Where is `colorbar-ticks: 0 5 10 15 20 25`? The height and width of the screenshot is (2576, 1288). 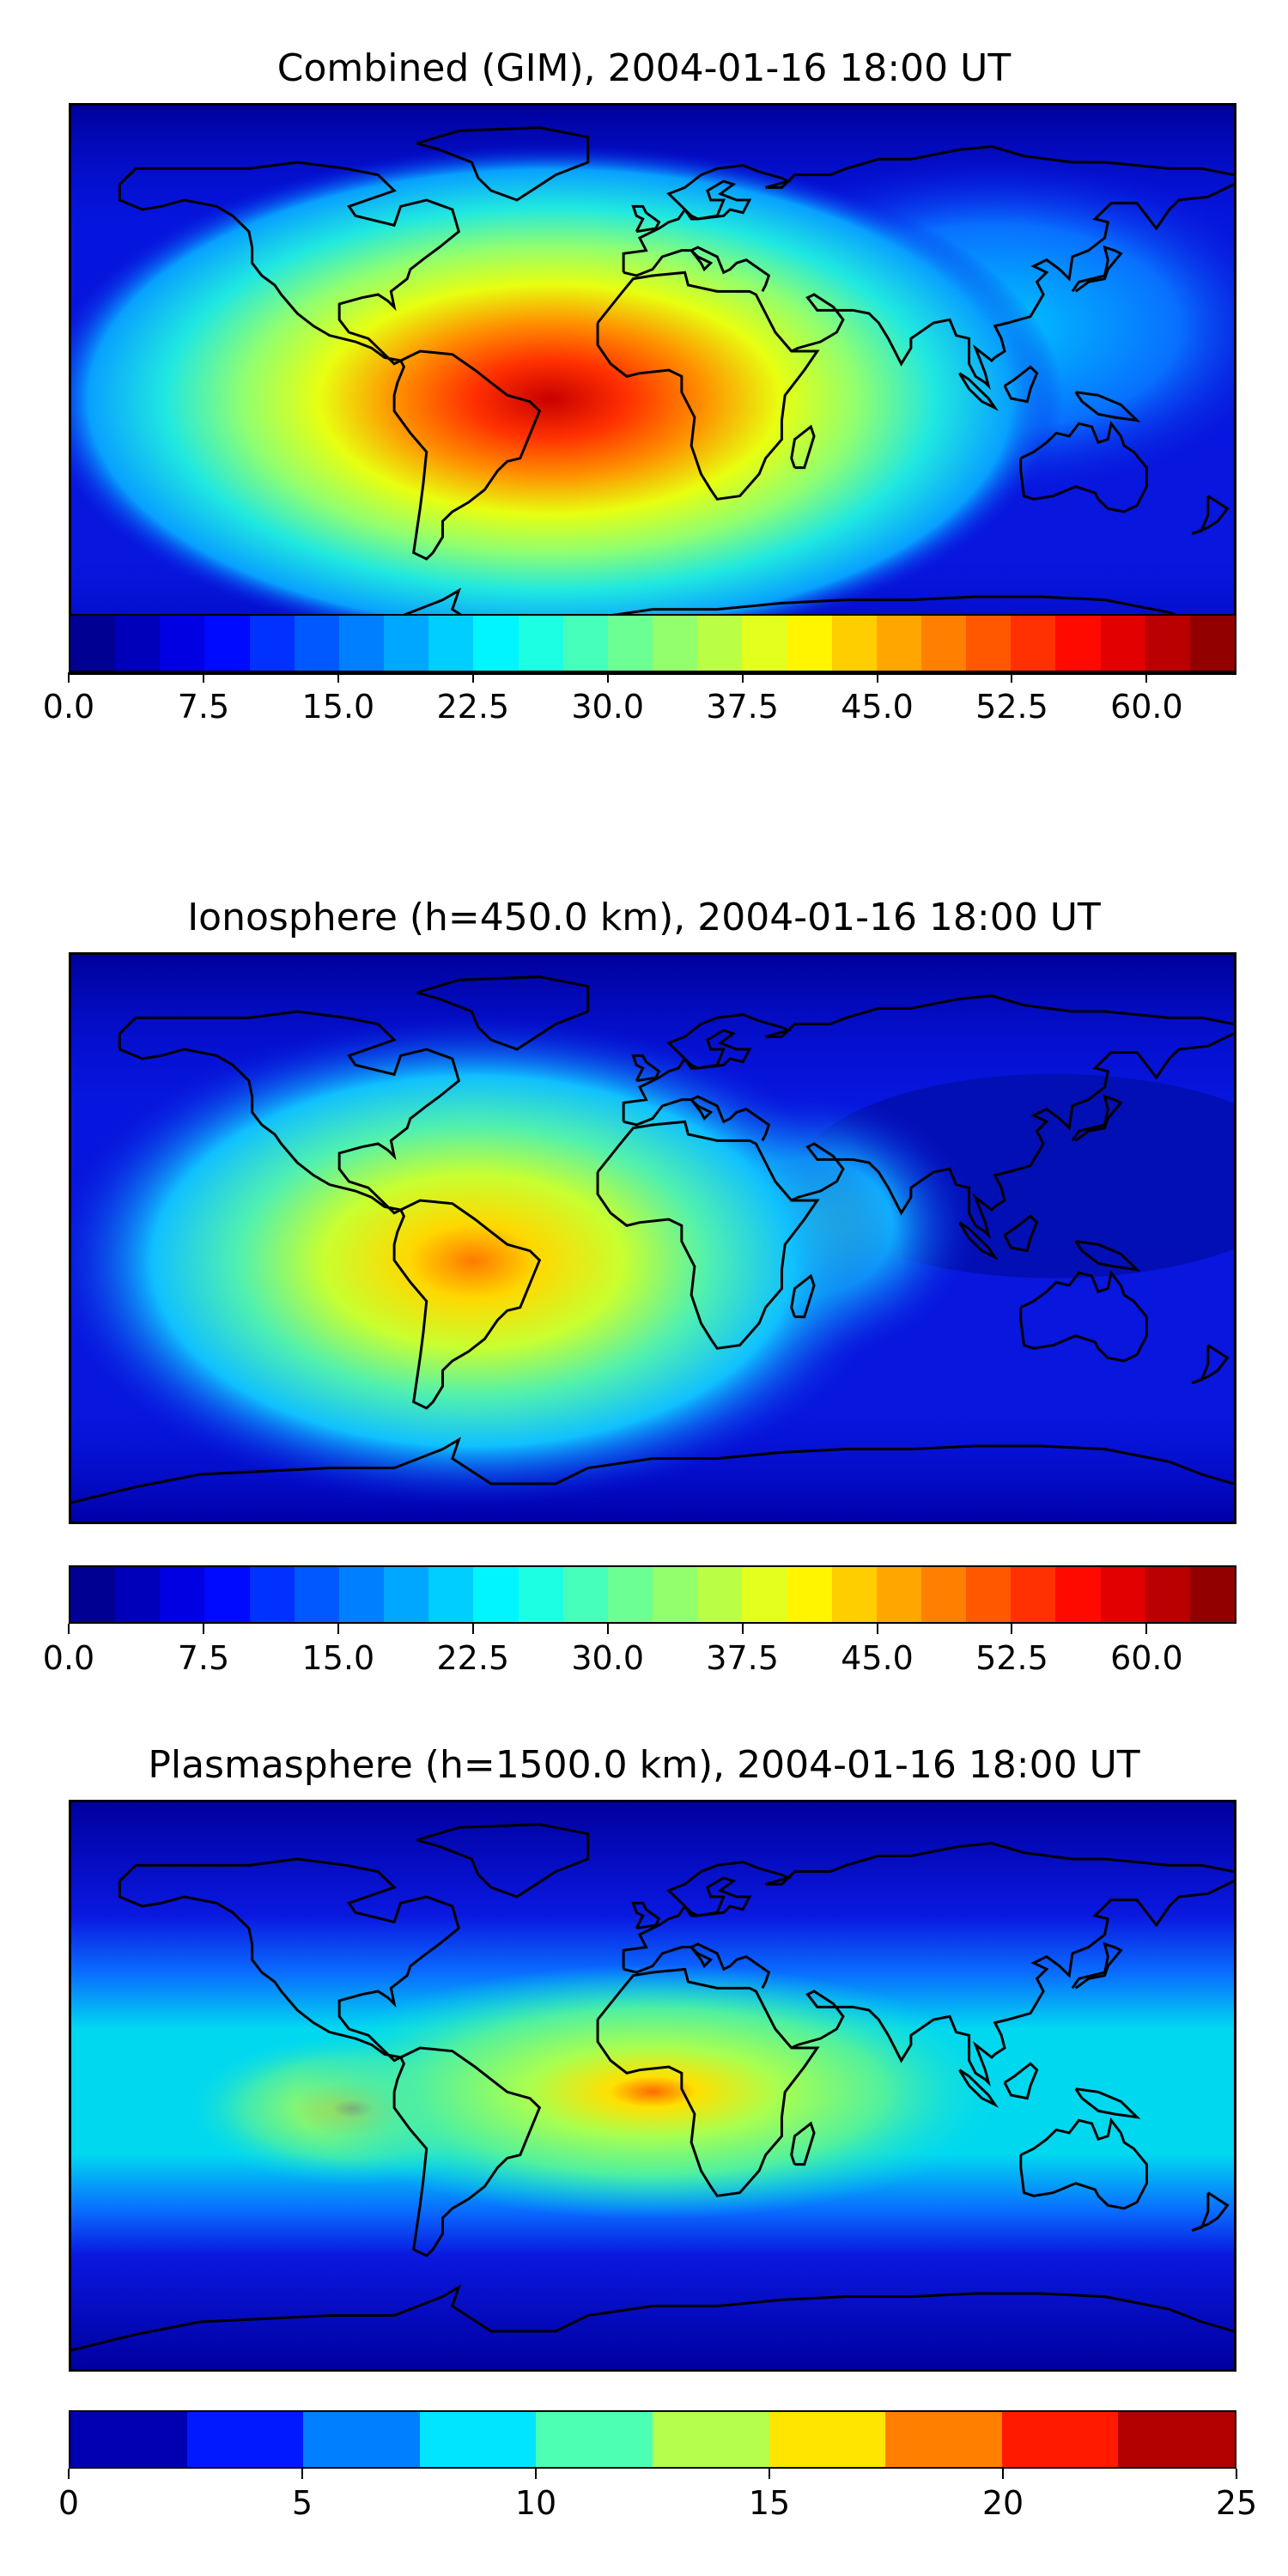
colorbar-ticks: 0 5 10 15 20 25 is located at coordinates (658, 2495).